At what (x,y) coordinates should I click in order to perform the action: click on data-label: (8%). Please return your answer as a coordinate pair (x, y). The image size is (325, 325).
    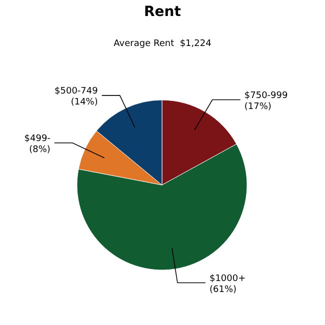
    Looking at the image, I should click on (39, 149).